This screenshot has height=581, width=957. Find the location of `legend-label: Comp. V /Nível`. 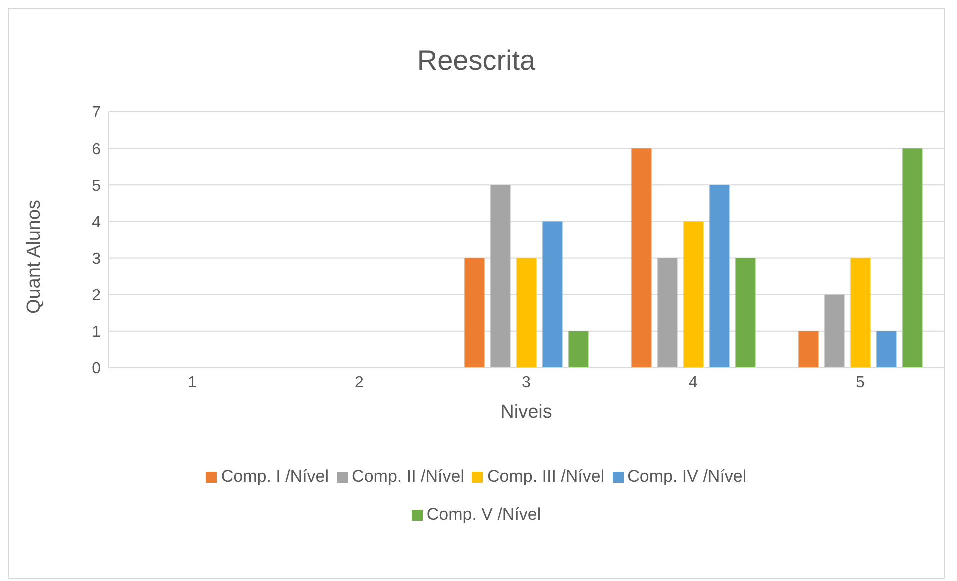

legend-label: Comp. V /Nível is located at coordinates (484, 515).